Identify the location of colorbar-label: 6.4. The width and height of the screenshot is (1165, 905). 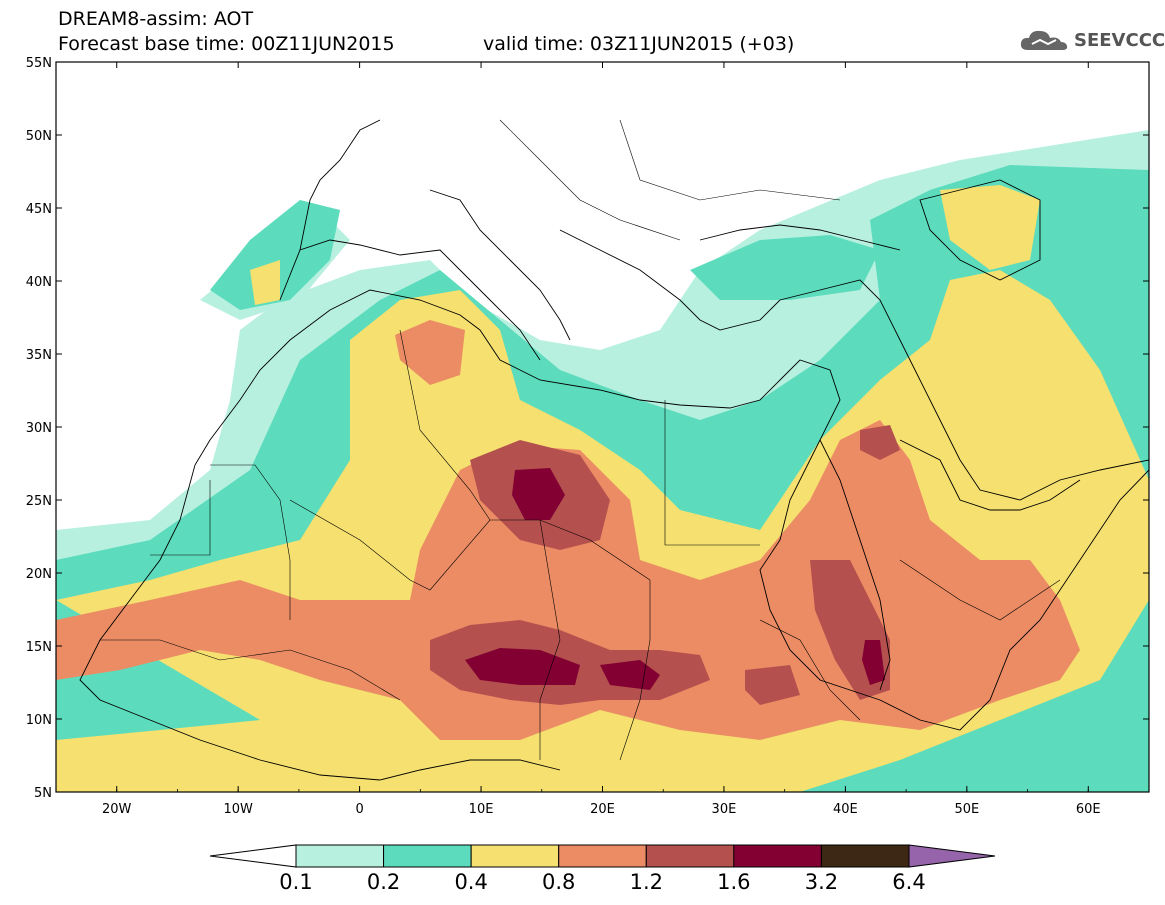
(908, 882).